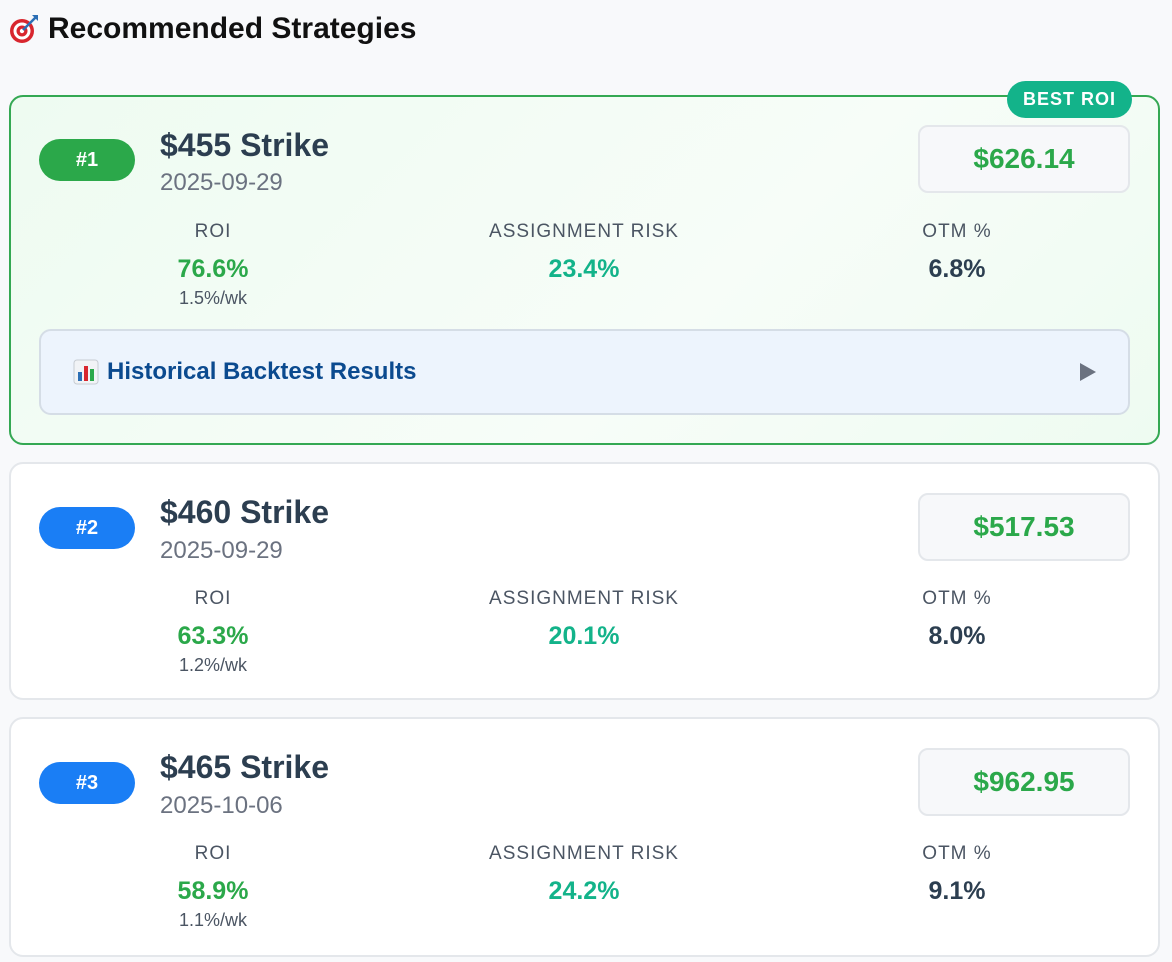 The width and height of the screenshot is (1172, 962). Describe the element at coordinates (245, 767) in the screenshot. I see `strike-price: $465 Strike` at that location.